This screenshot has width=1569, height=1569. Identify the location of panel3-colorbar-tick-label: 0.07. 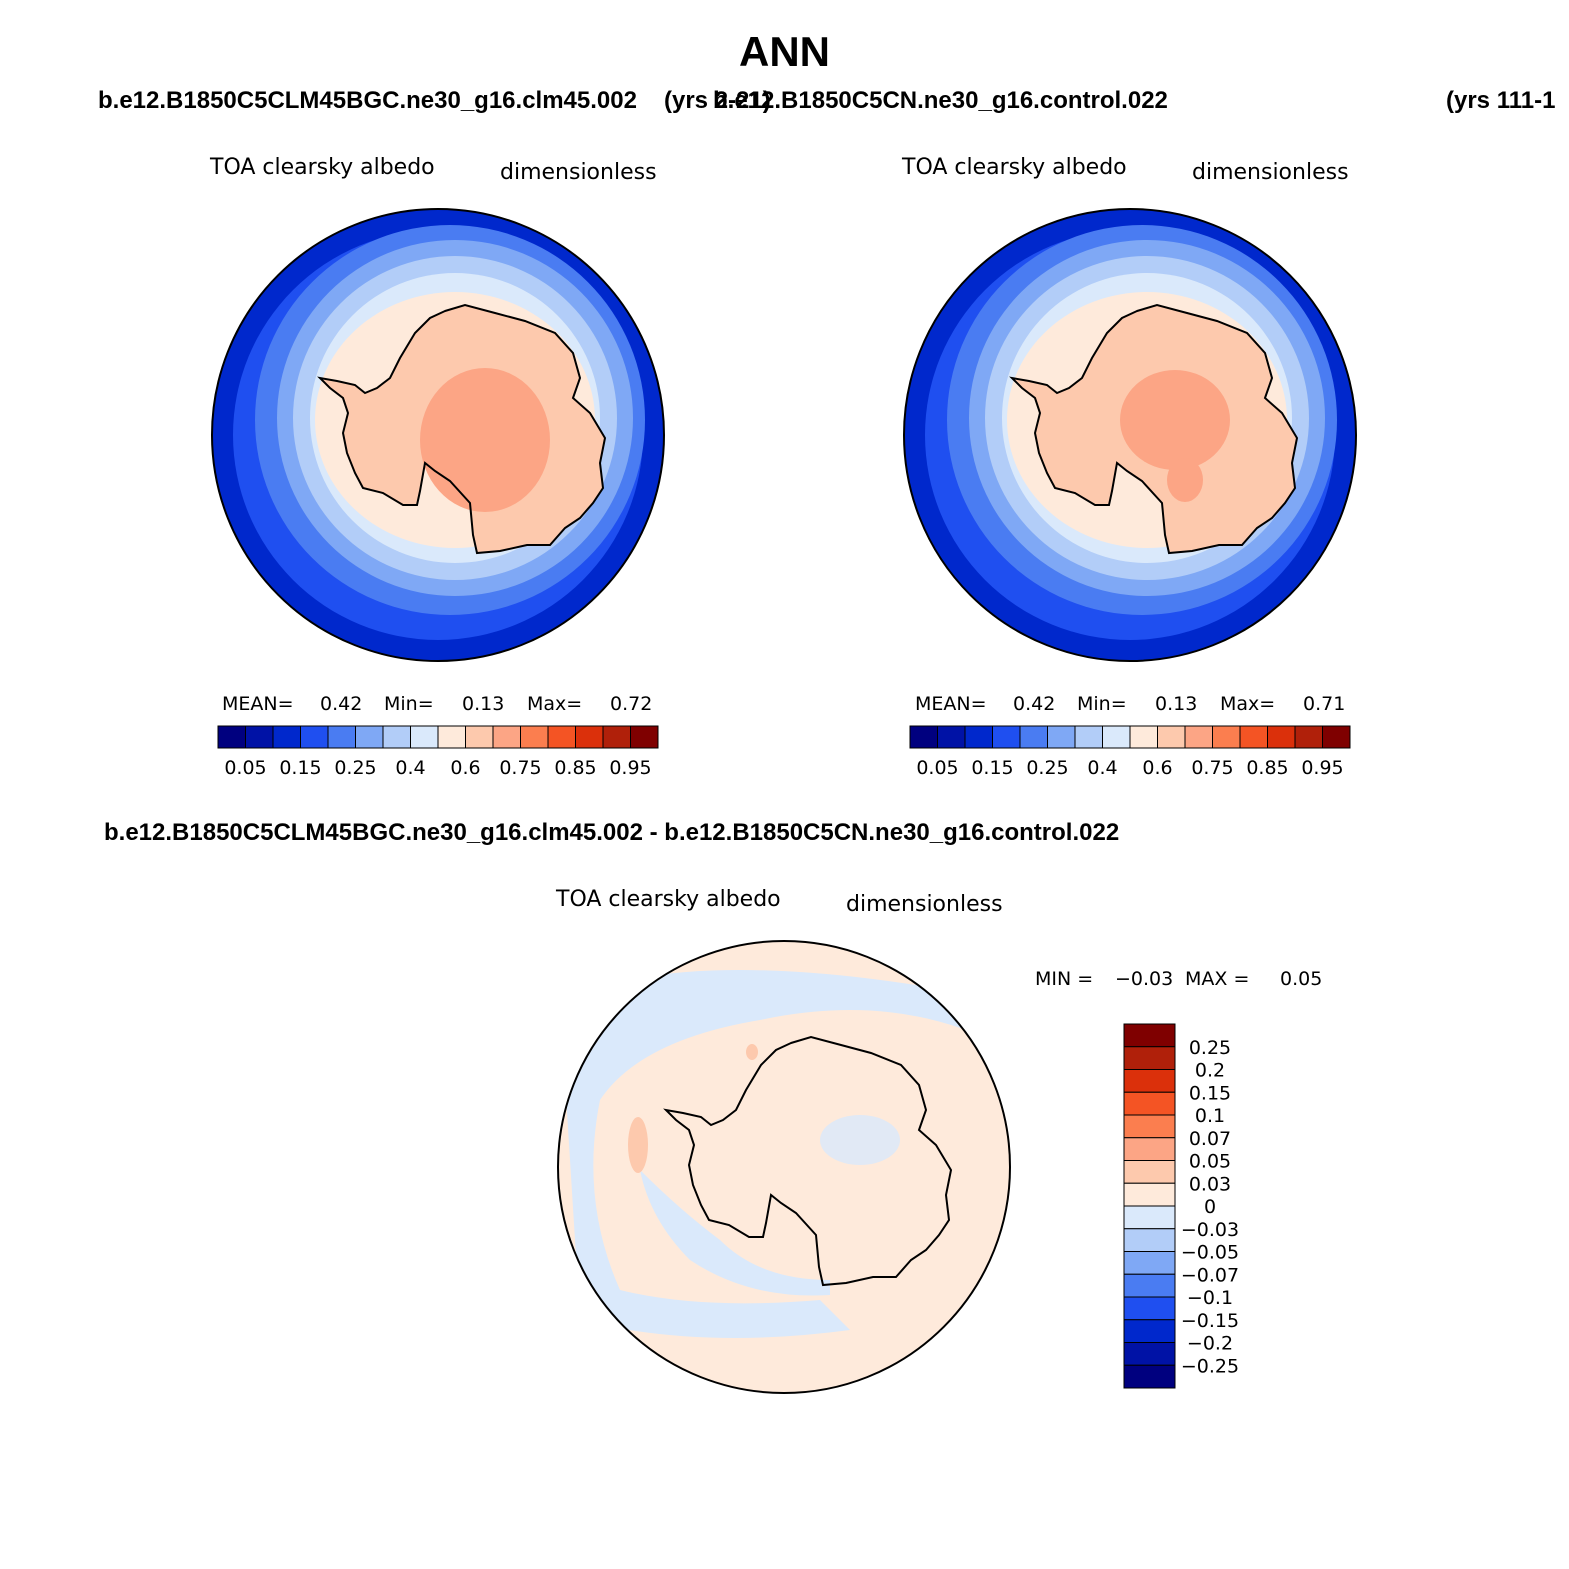
(1210, 1139).